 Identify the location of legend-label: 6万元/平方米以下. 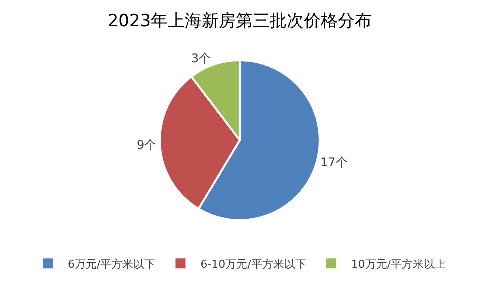
(112, 264).